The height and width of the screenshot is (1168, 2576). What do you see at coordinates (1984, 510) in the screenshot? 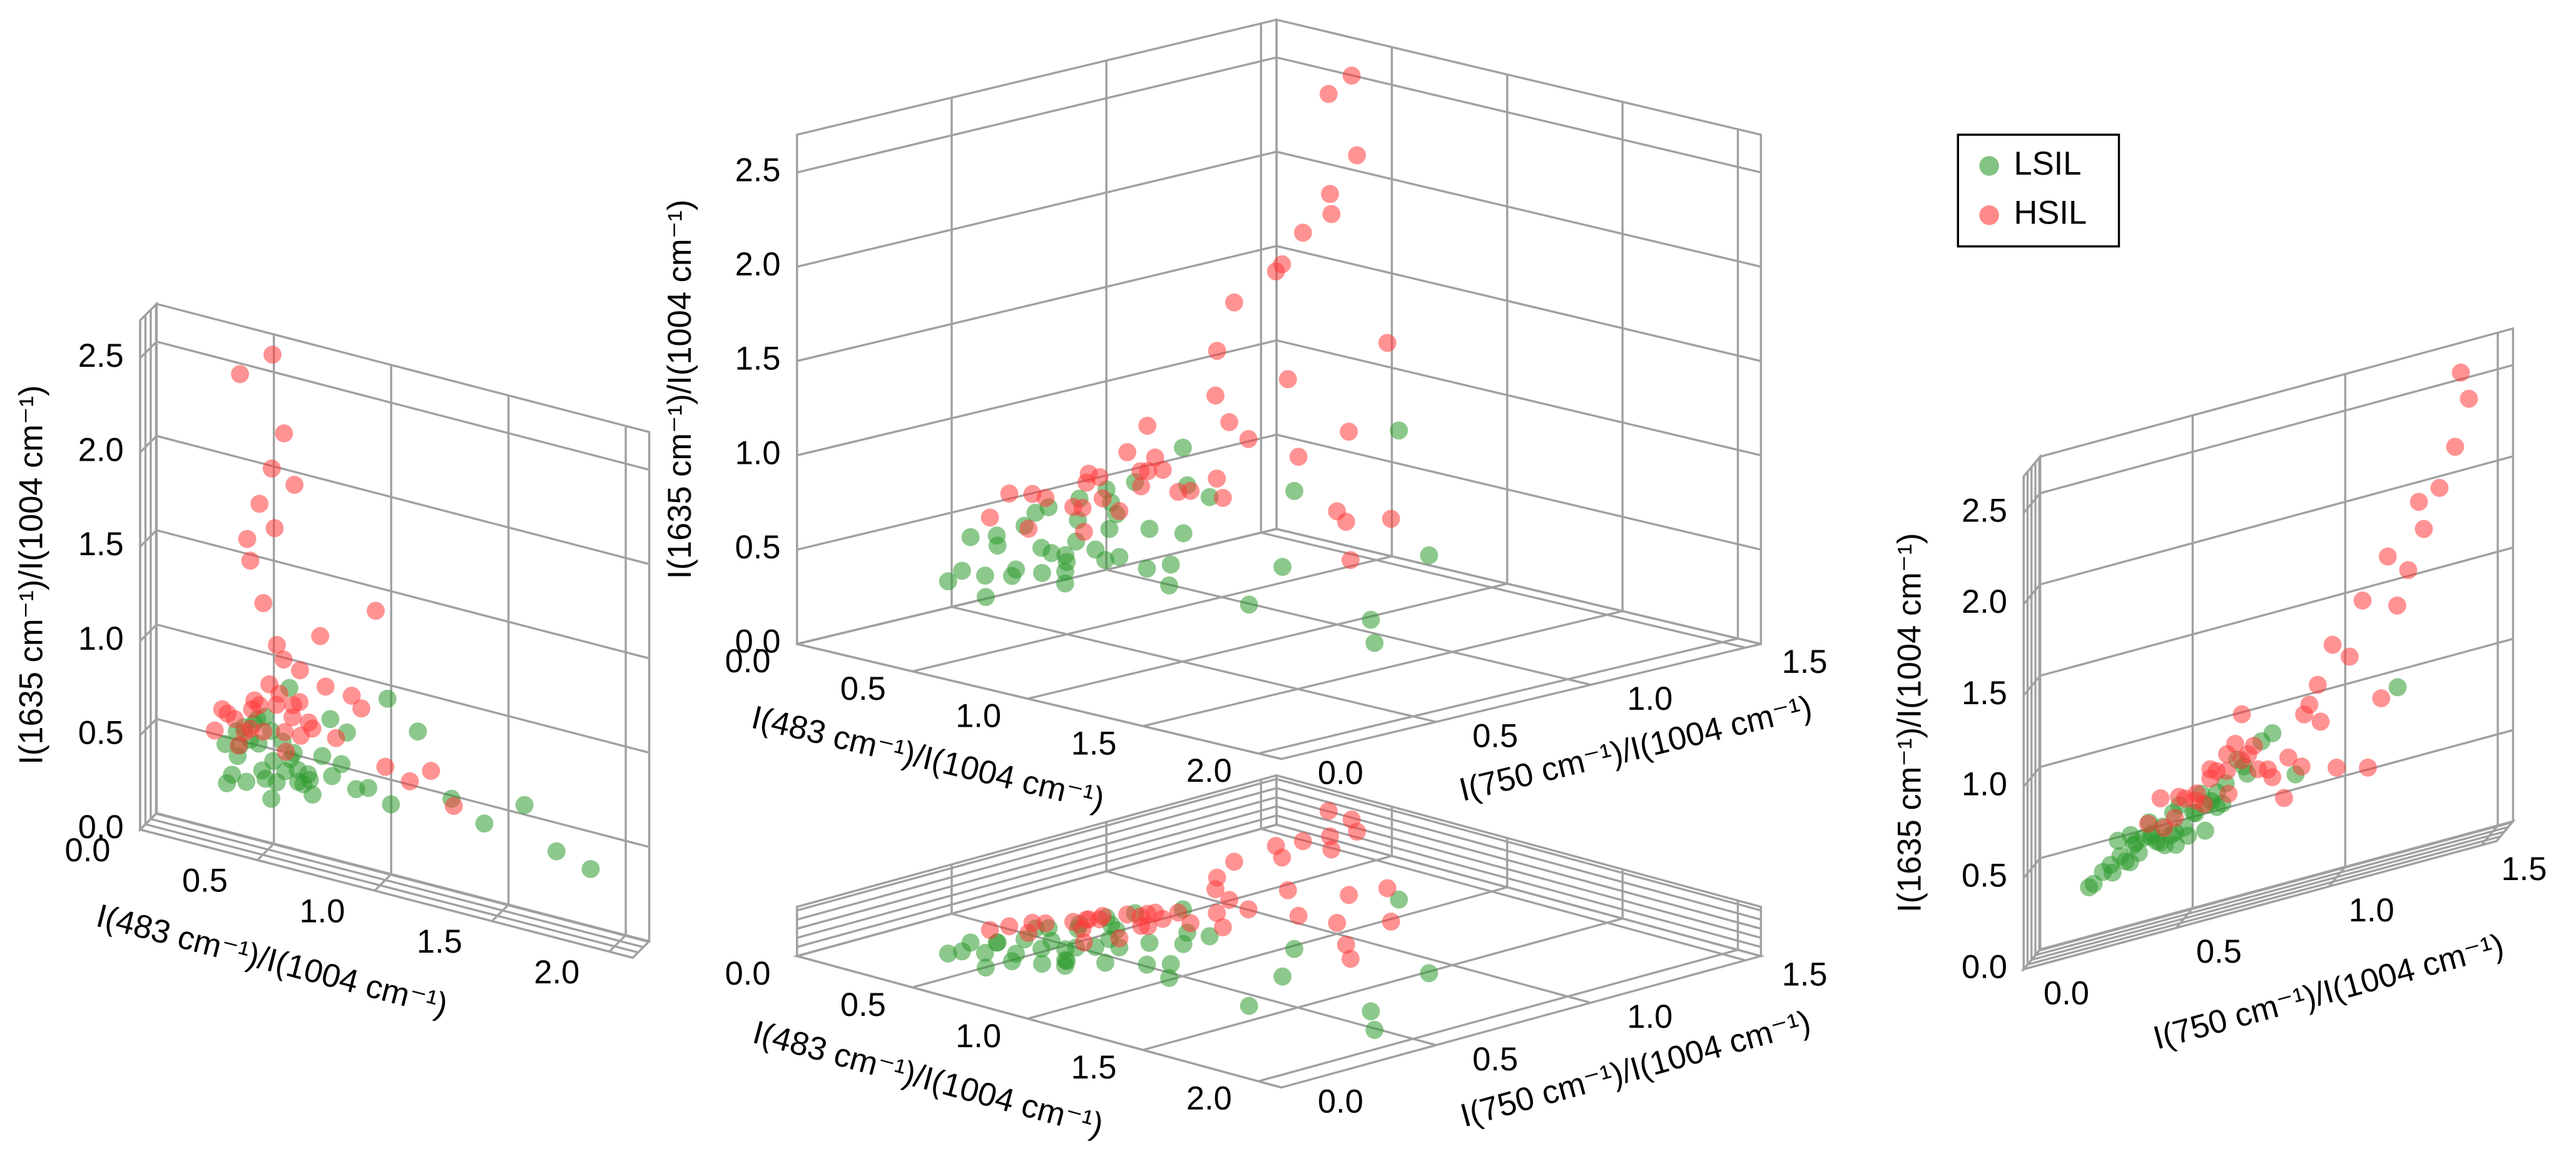
I see `z-tick-label: 2.5` at bounding box center [1984, 510].